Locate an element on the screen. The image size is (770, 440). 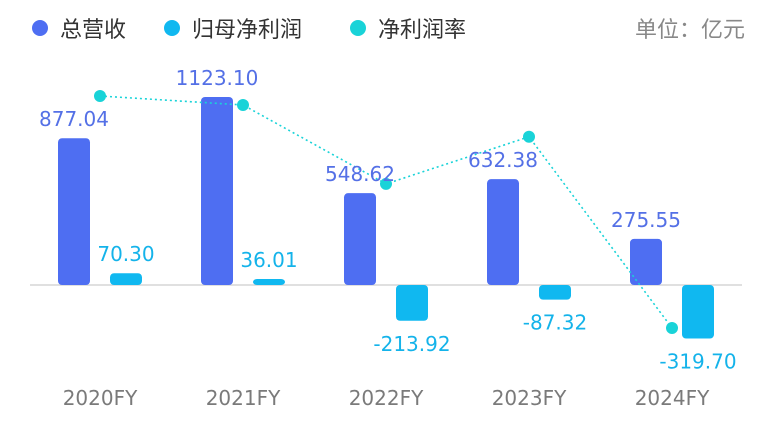
label-net-profit-2023FY: -87.32 is located at coordinates (555, 323).